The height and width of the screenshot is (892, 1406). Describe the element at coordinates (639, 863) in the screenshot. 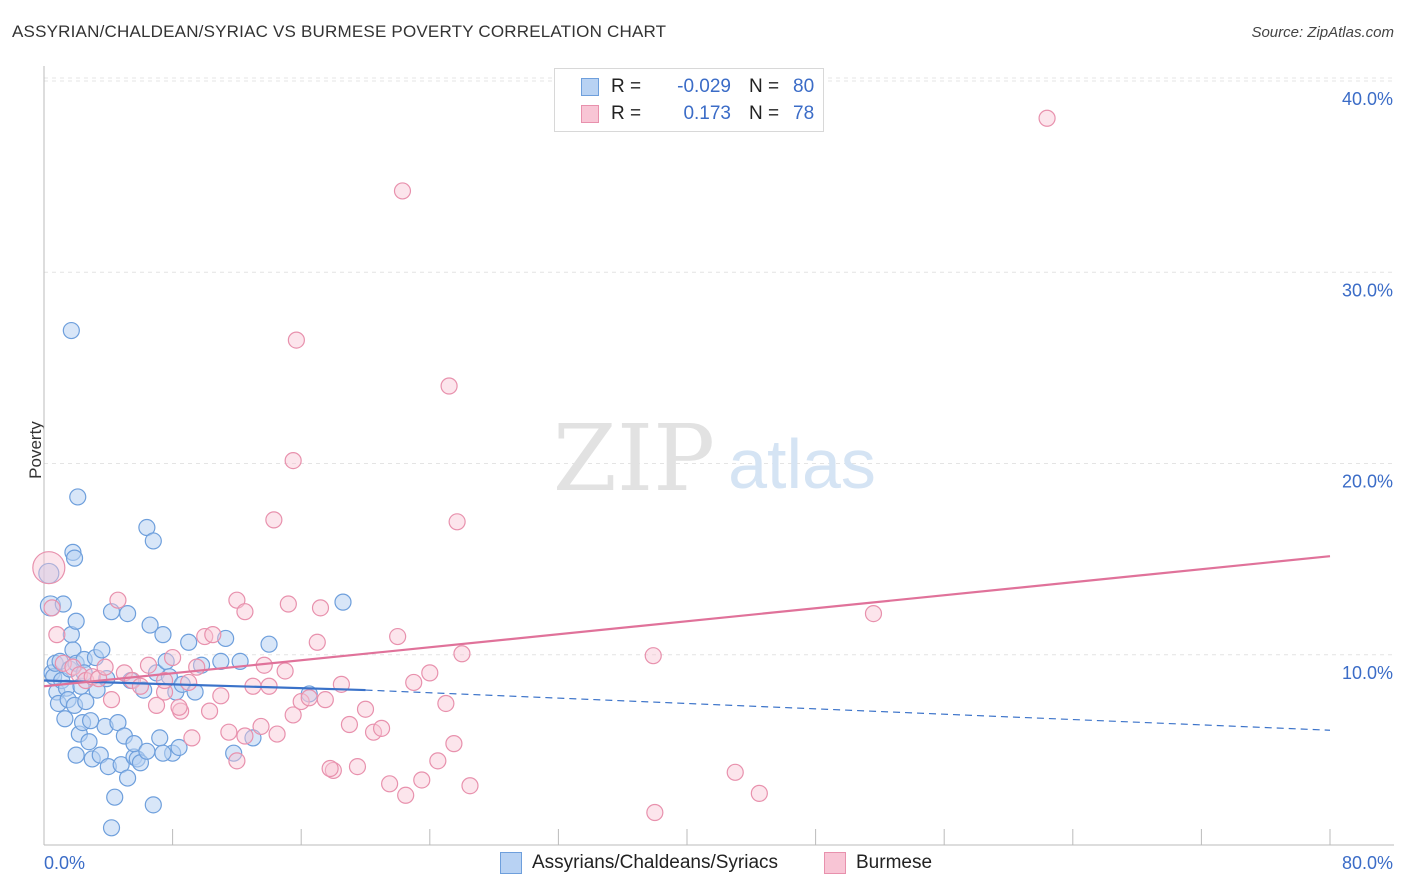

I see `legend-item-assyrians: Assyrians/Chaldeans/Syriacs` at that location.